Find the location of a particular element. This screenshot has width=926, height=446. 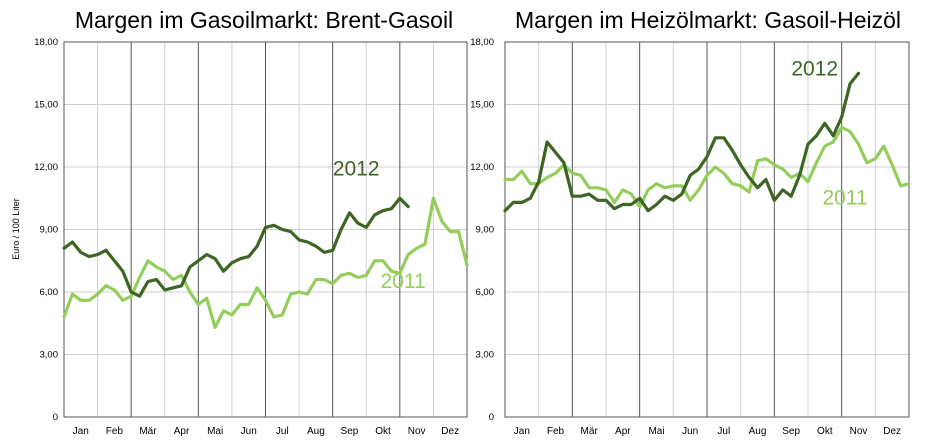

chart-title-left: Margen im Gasoilmarkt: Brent-Gasoil is located at coordinates (264, 20).